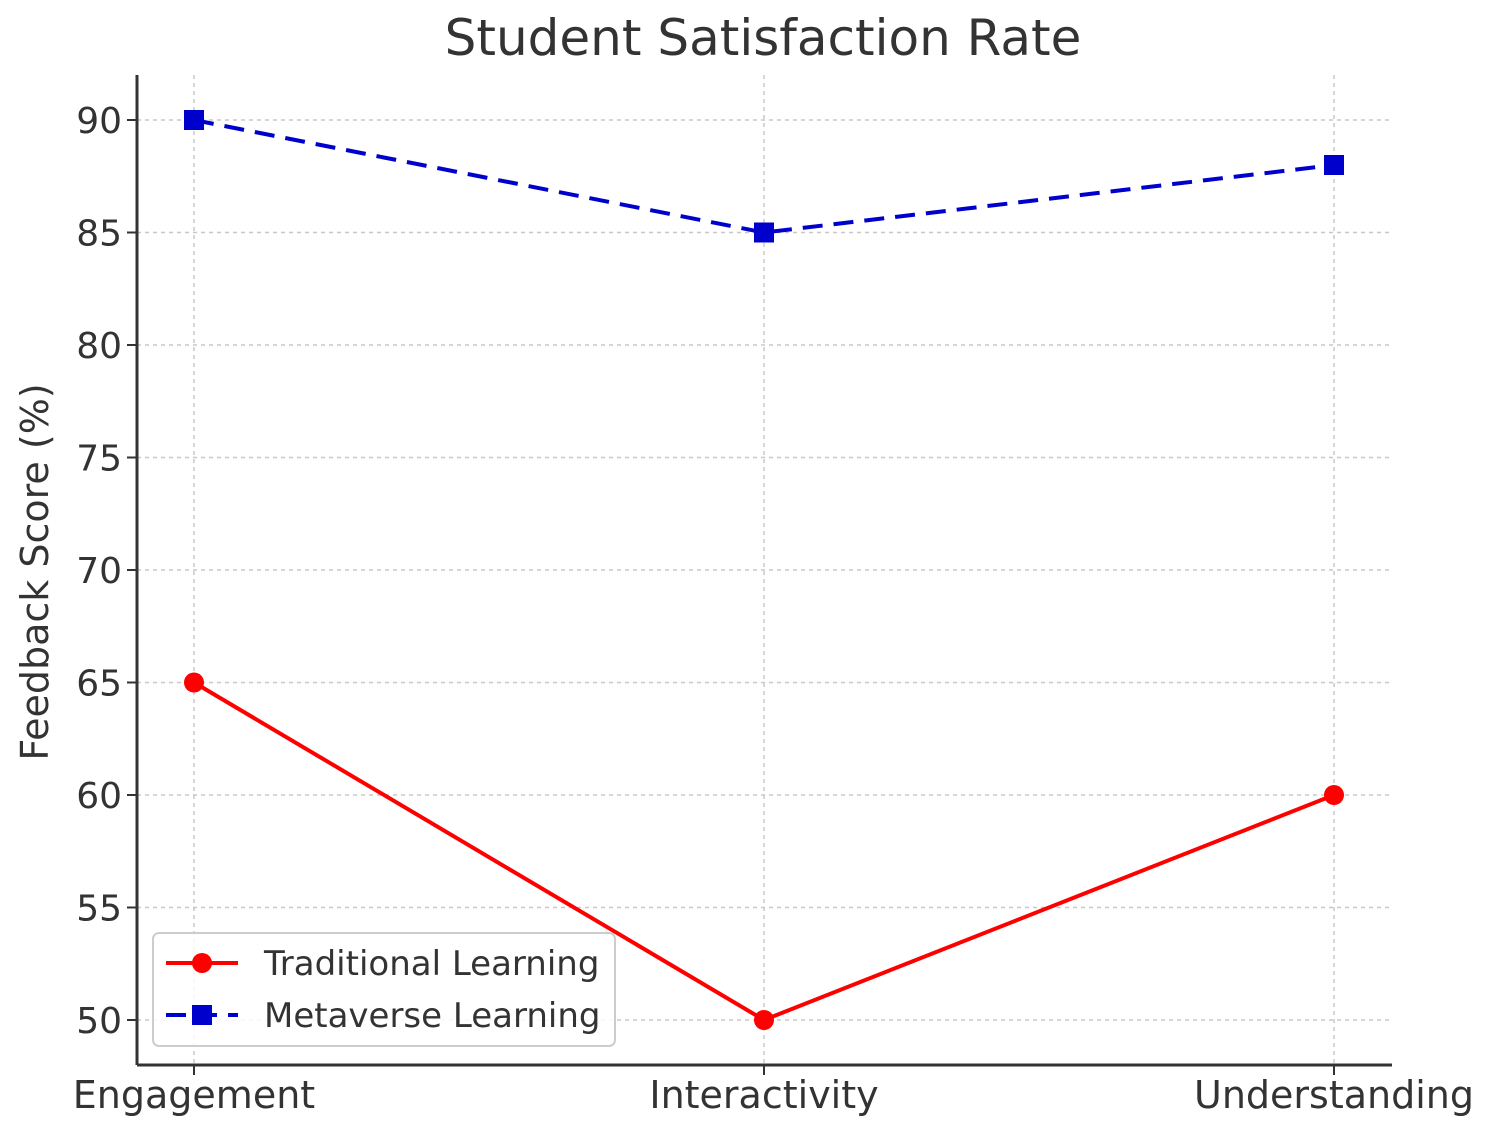 This screenshot has height=1138, width=1495. What do you see at coordinates (764, 232) in the screenshot?
I see `data-point-metaverse-learning-interactivity` at bounding box center [764, 232].